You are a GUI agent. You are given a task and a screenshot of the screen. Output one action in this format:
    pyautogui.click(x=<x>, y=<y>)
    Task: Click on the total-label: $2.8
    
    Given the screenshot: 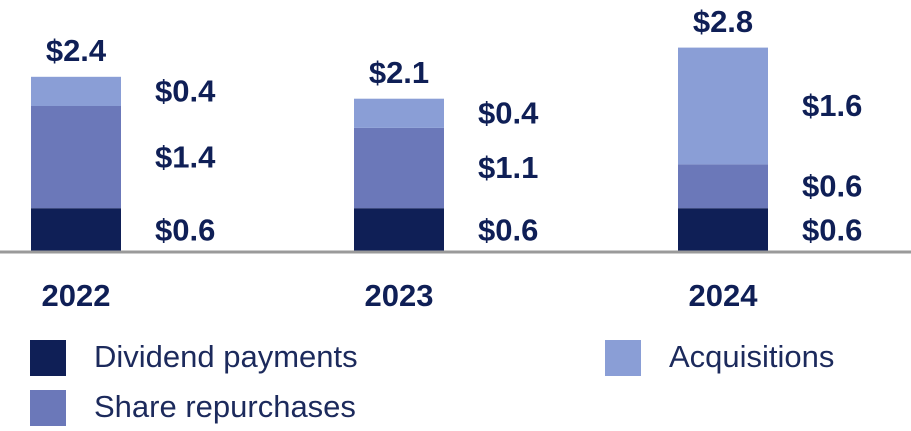 What is the action you would take?
    pyautogui.click(x=723, y=21)
    